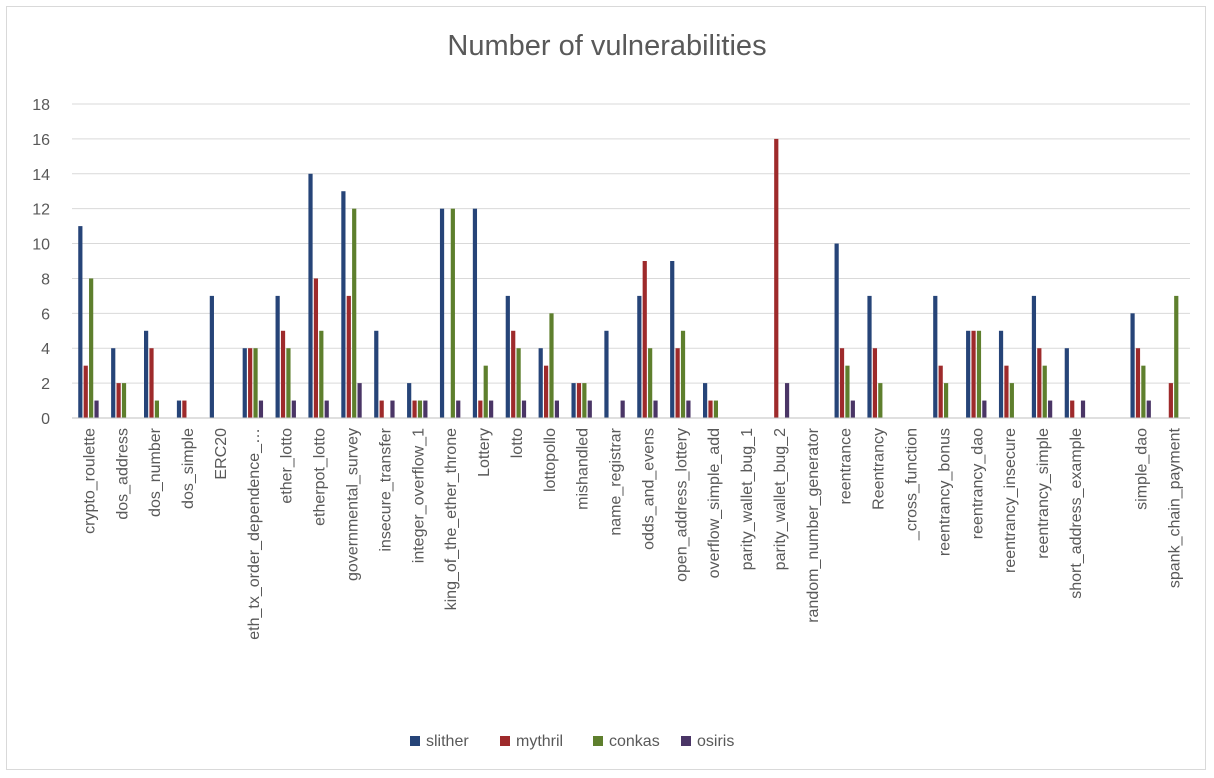 This screenshot has width=1214, height=778. I want to click on legend-item-osiris: osiris, so click(707, 741).